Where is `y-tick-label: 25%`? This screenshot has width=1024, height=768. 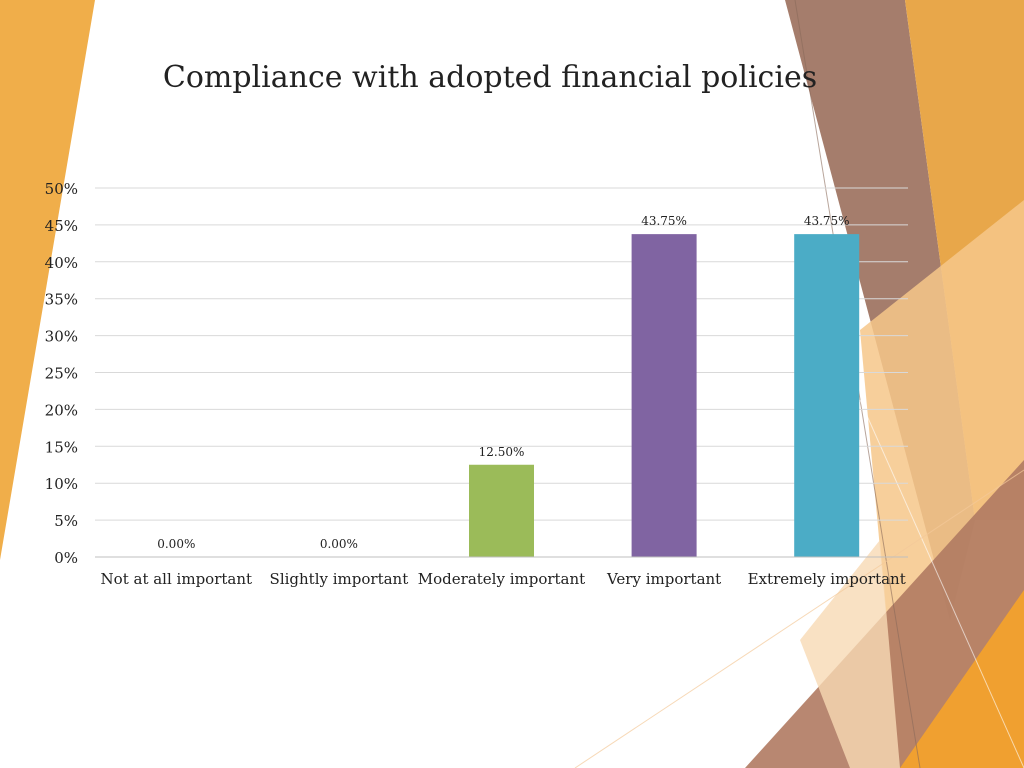 y-tick-label: 25% is located at coordinates (61, 374).